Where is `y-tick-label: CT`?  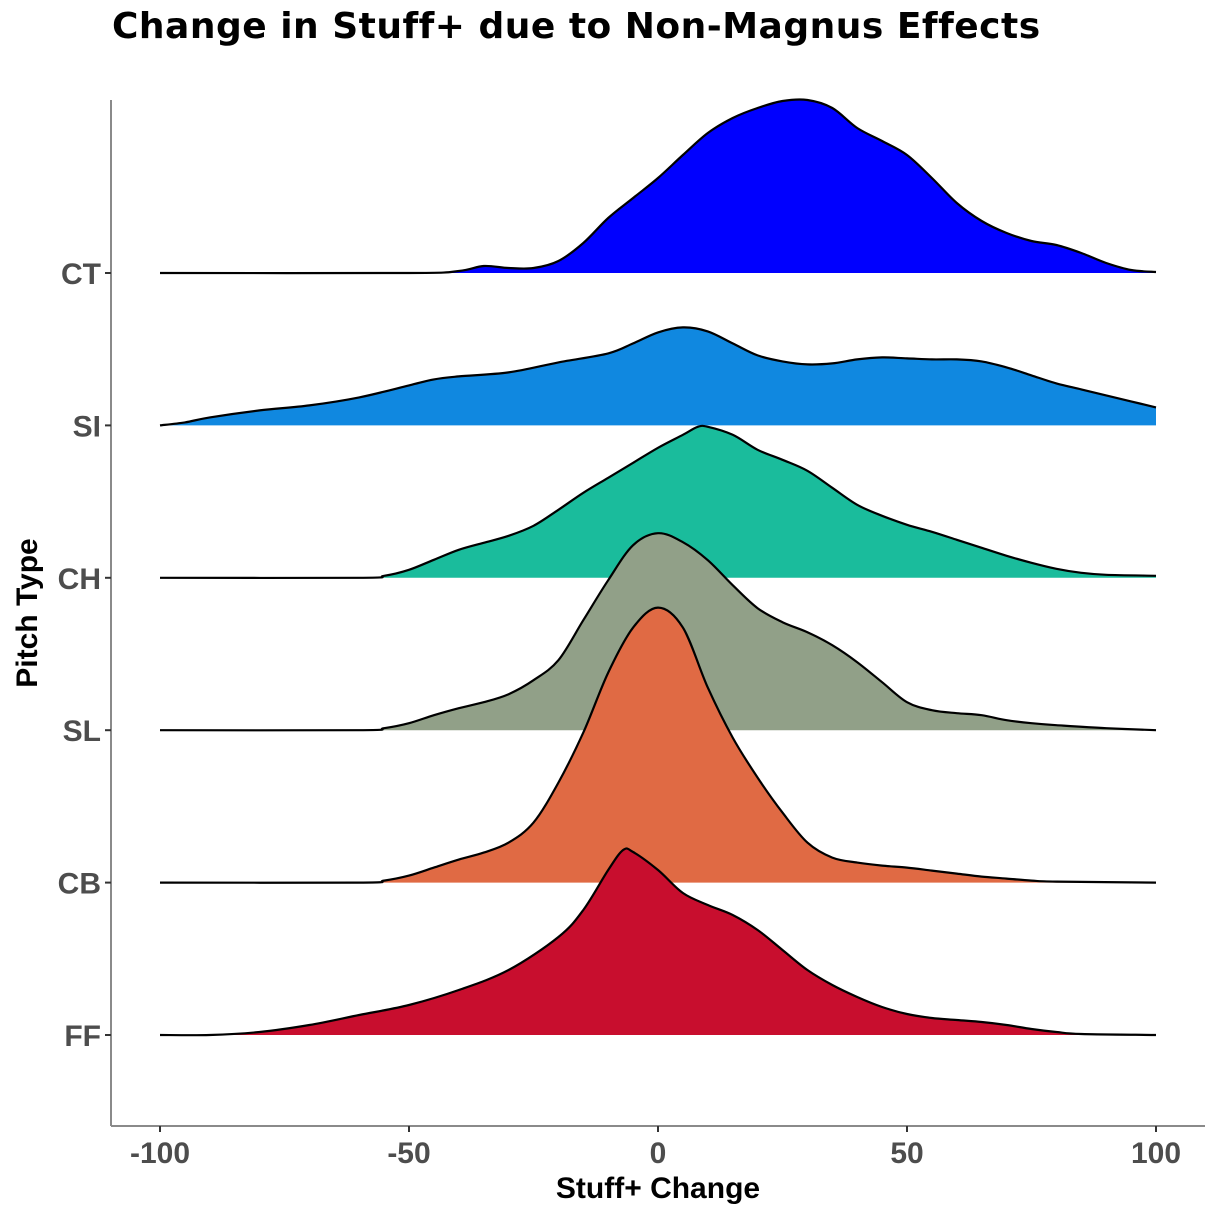 y-tick-label: CT is located at coordinates (81, 274).